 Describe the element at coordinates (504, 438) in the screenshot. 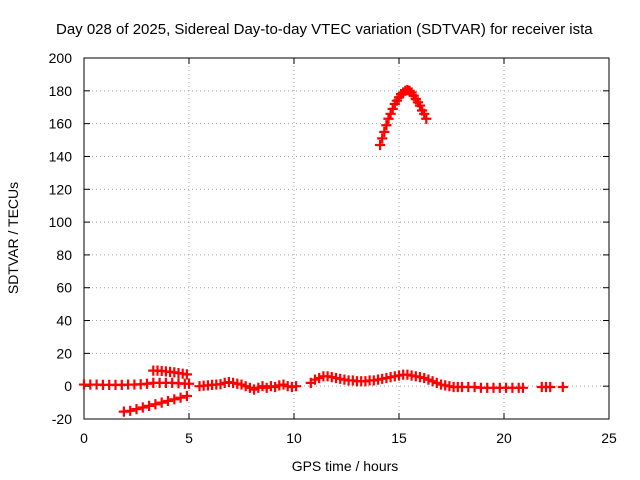

I see `x-tick-label: 20` at that location.